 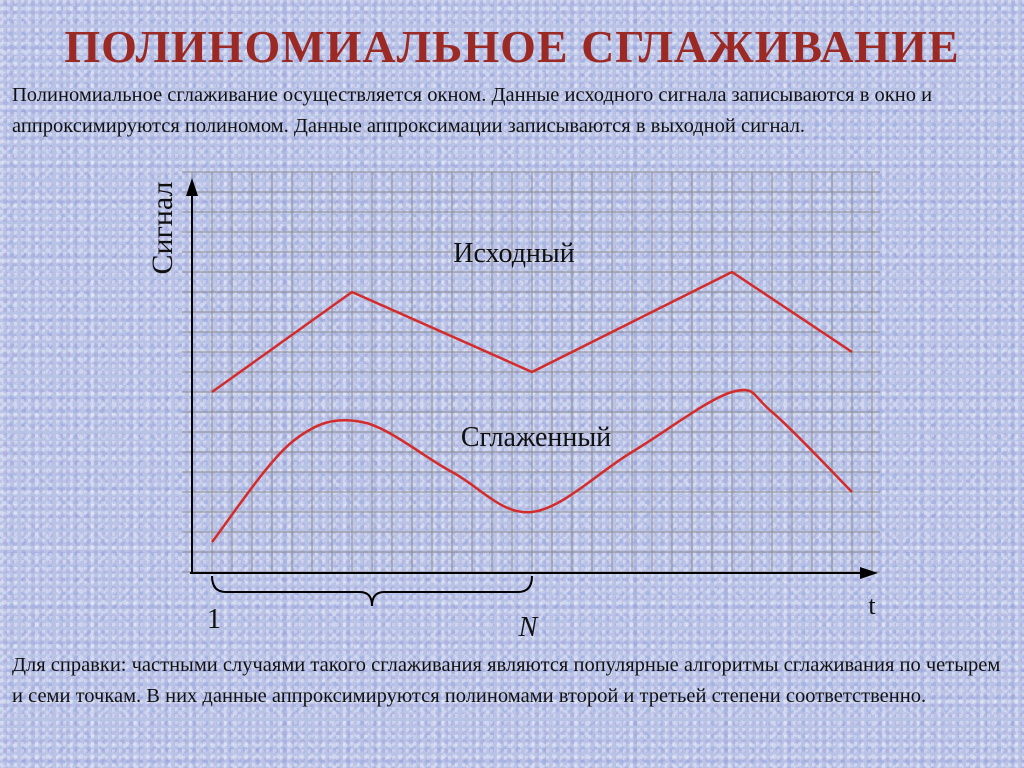 What do you see at coordinates (869, 573) in the screenshot?
I see `x-axis-arrow-icon` at bounding box center [869, 573].